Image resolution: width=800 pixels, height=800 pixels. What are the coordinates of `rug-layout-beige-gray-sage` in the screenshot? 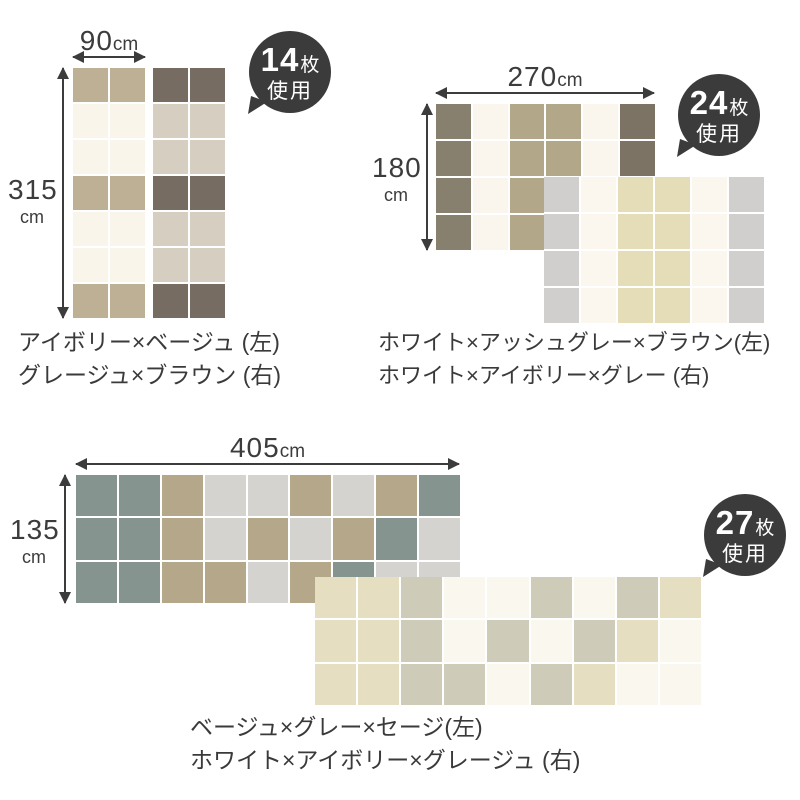 It's located at (268, 539).